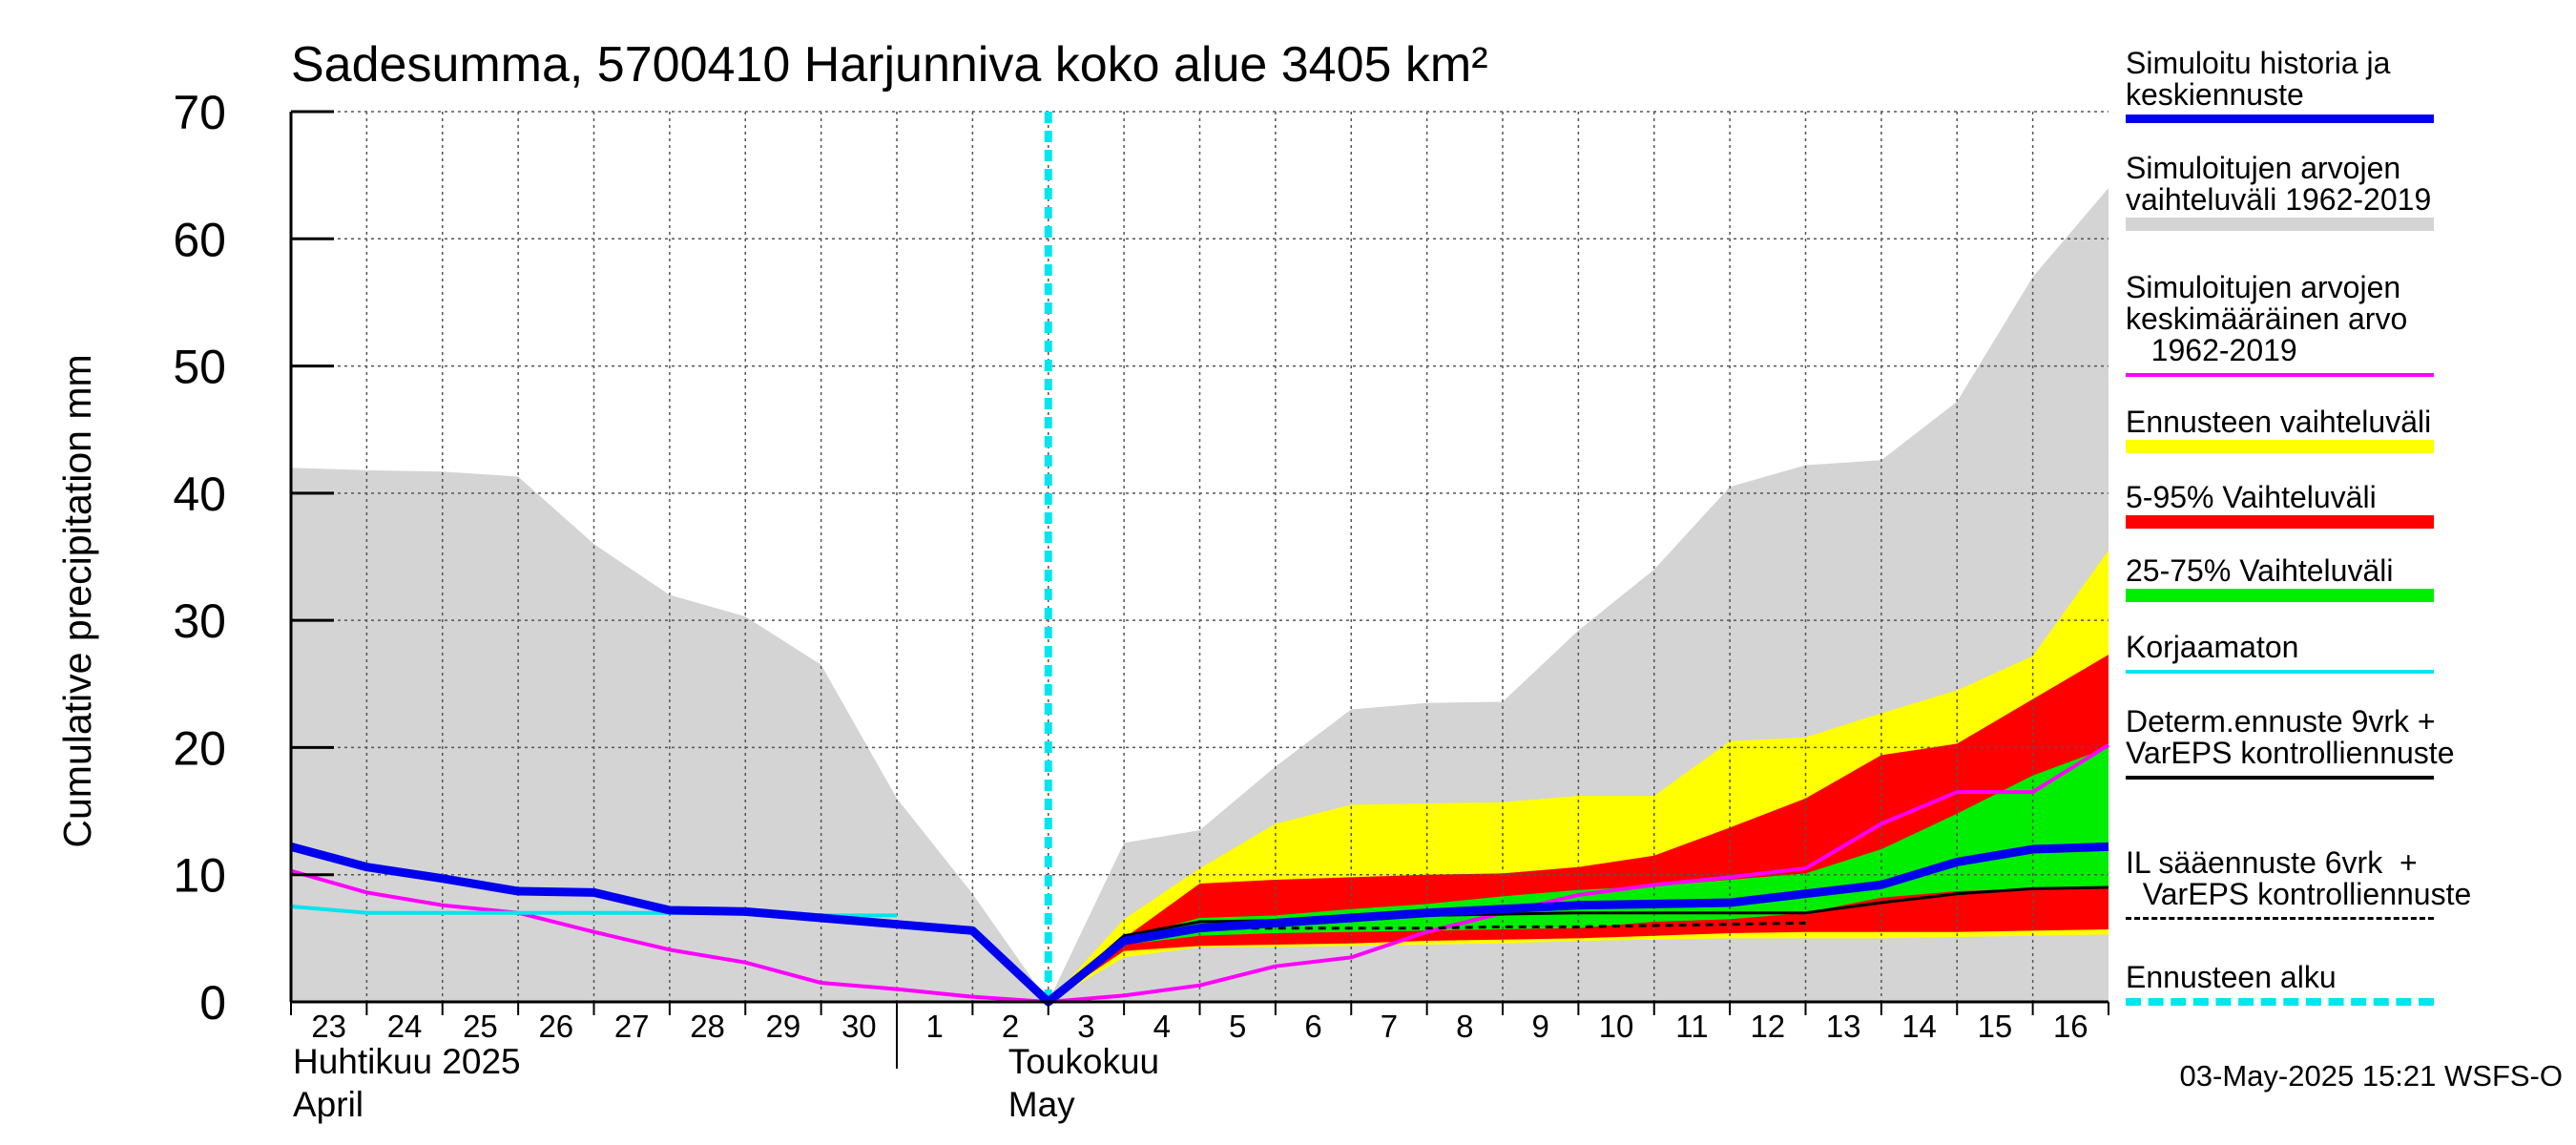  Describe the element at coordinates (199, 876) in the screenshot. I see `y-tick-label: 10` at that location.